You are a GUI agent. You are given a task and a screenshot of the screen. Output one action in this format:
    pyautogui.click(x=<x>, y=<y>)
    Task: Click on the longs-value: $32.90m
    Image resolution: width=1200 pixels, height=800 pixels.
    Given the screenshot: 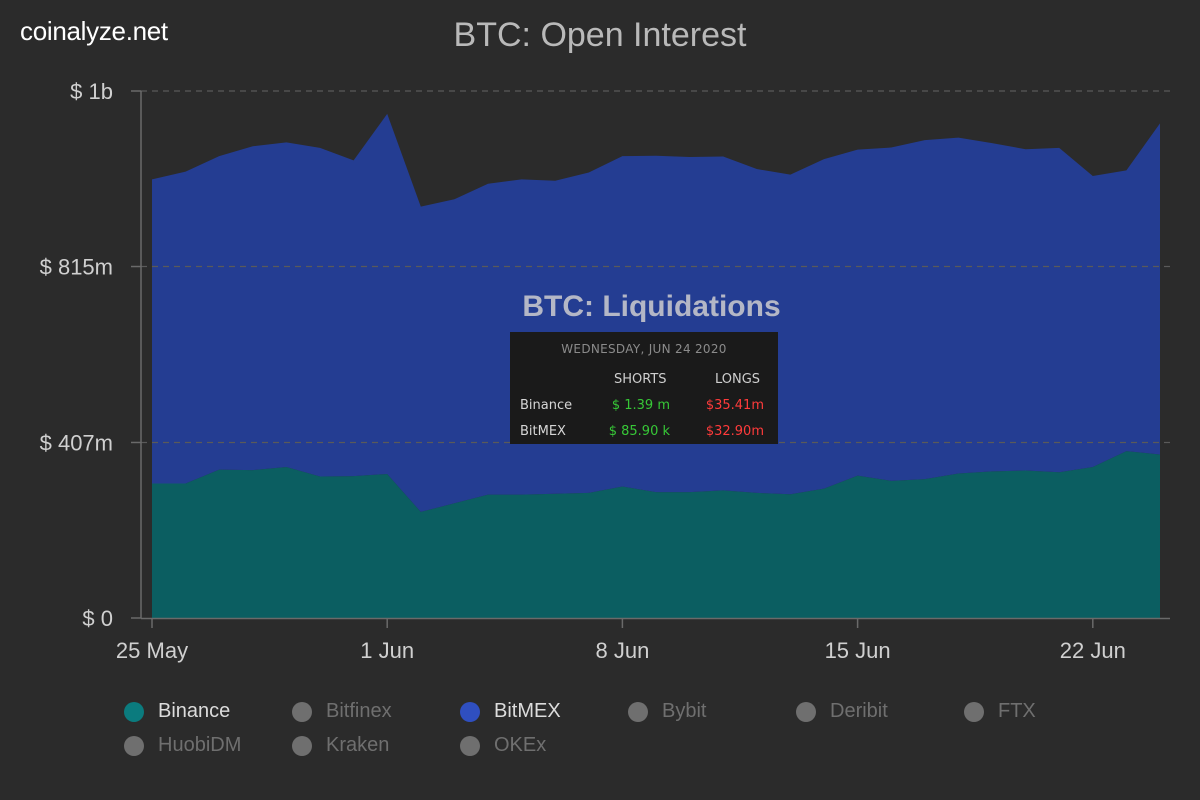 What is the action you would take?
    pyautogui.click(x=734, y=431)
    